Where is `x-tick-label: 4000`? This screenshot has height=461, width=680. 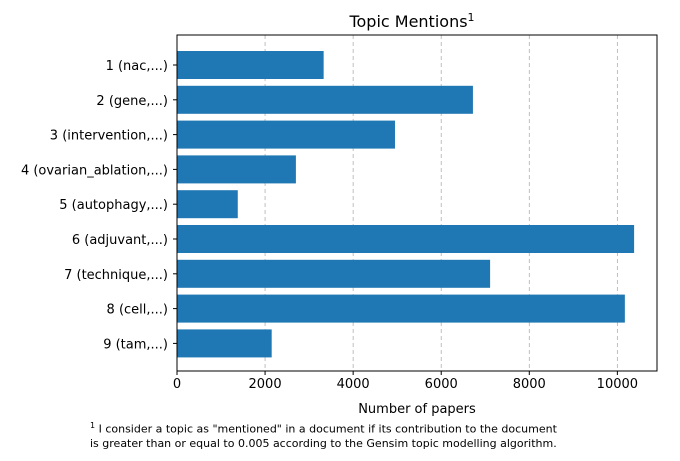
x-tick-label: 4000 is located at coordinates (353, 384).